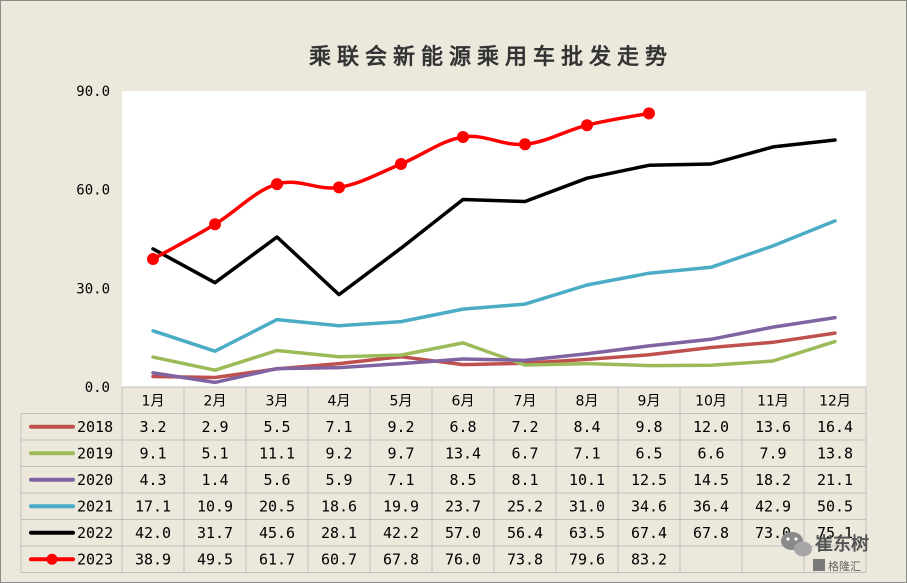 This screenshot has height=583, width=907. What do you see at coordinates (93, 289) in the screenshot?
I see `y-tick-label: 30.0` at bounding box center [93, 289].